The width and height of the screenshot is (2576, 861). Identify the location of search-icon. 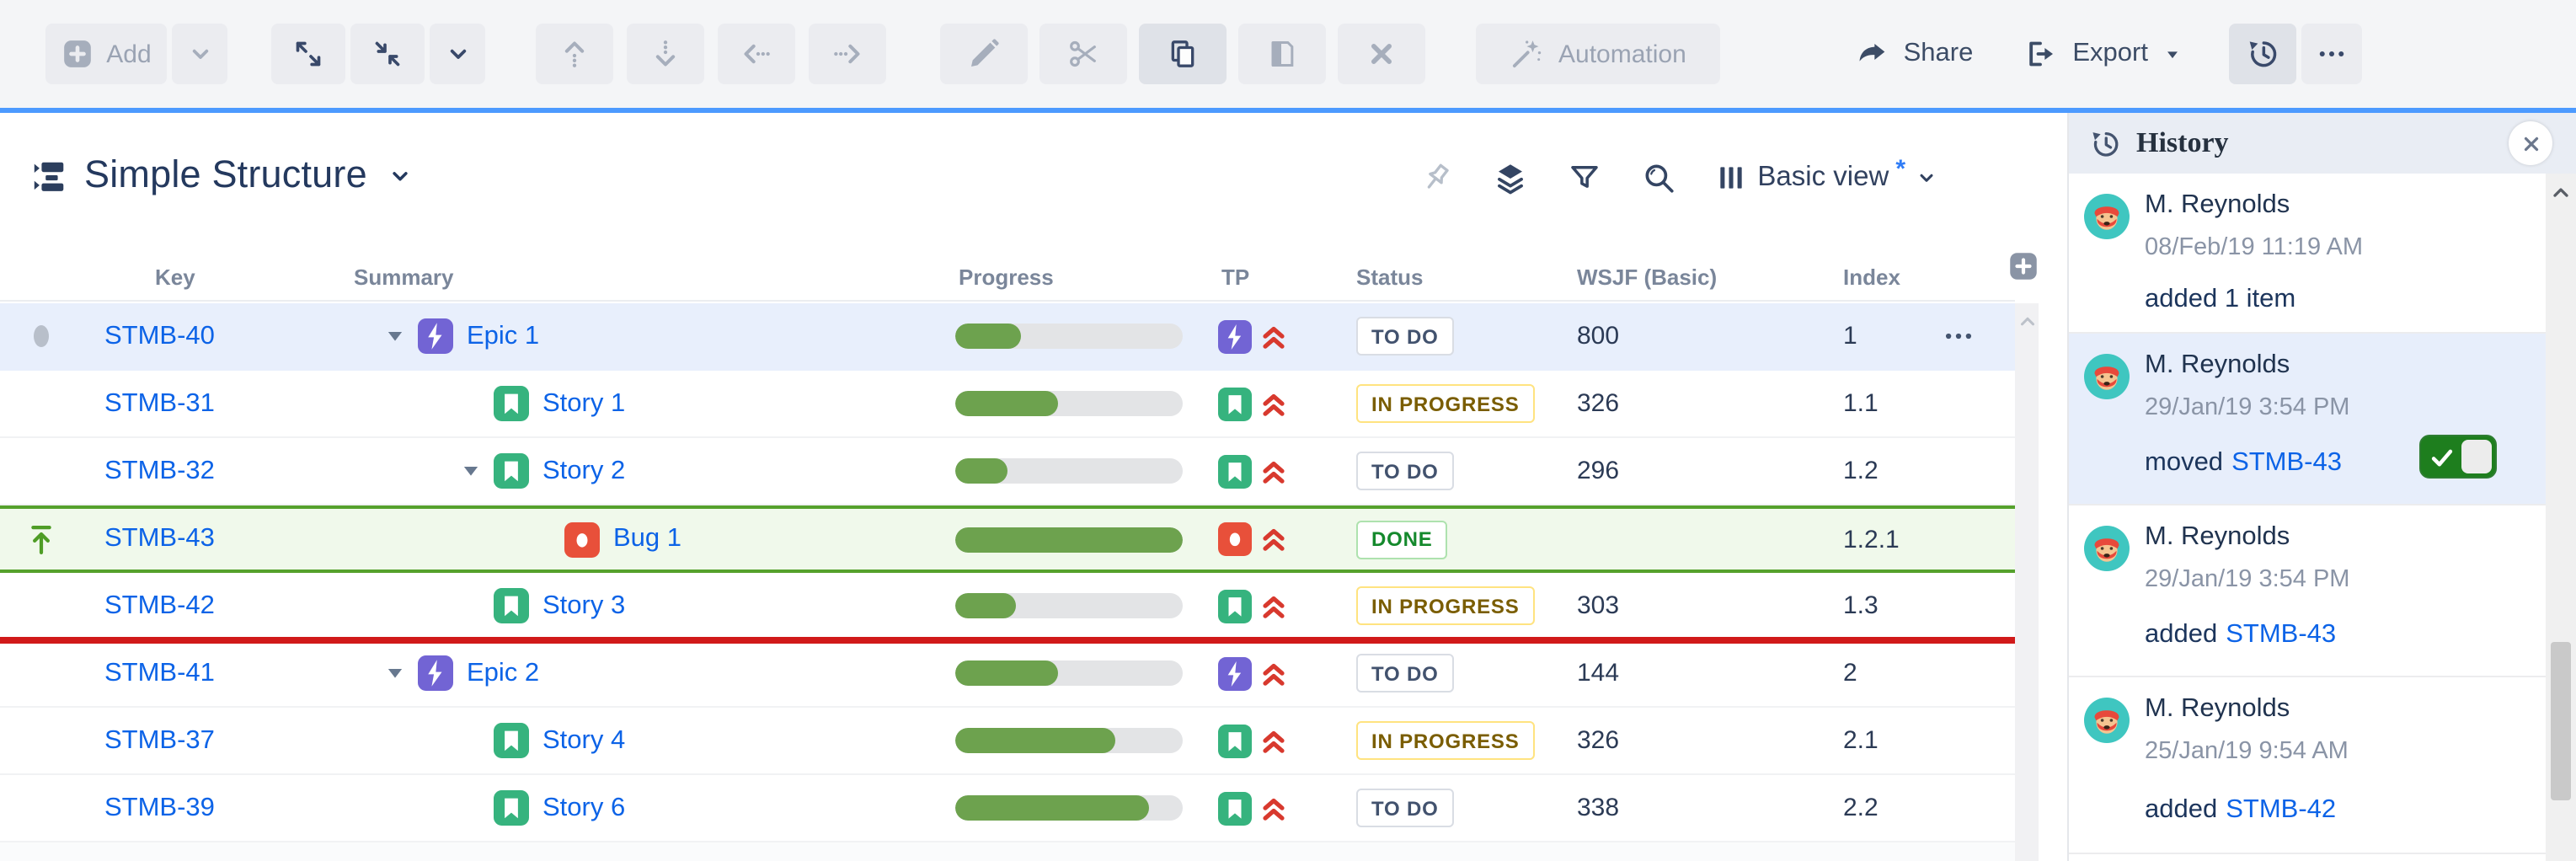
(1658, 177).